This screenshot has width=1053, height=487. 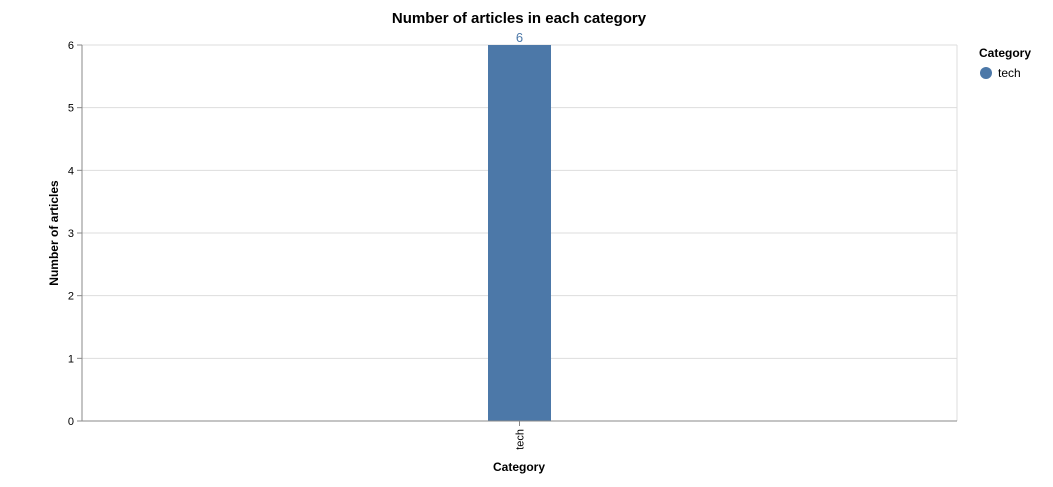 What do you see at coordinates (519, 467) in the screenshot?
I see `x-axis-title: Category` at bounding box center [519, 467].